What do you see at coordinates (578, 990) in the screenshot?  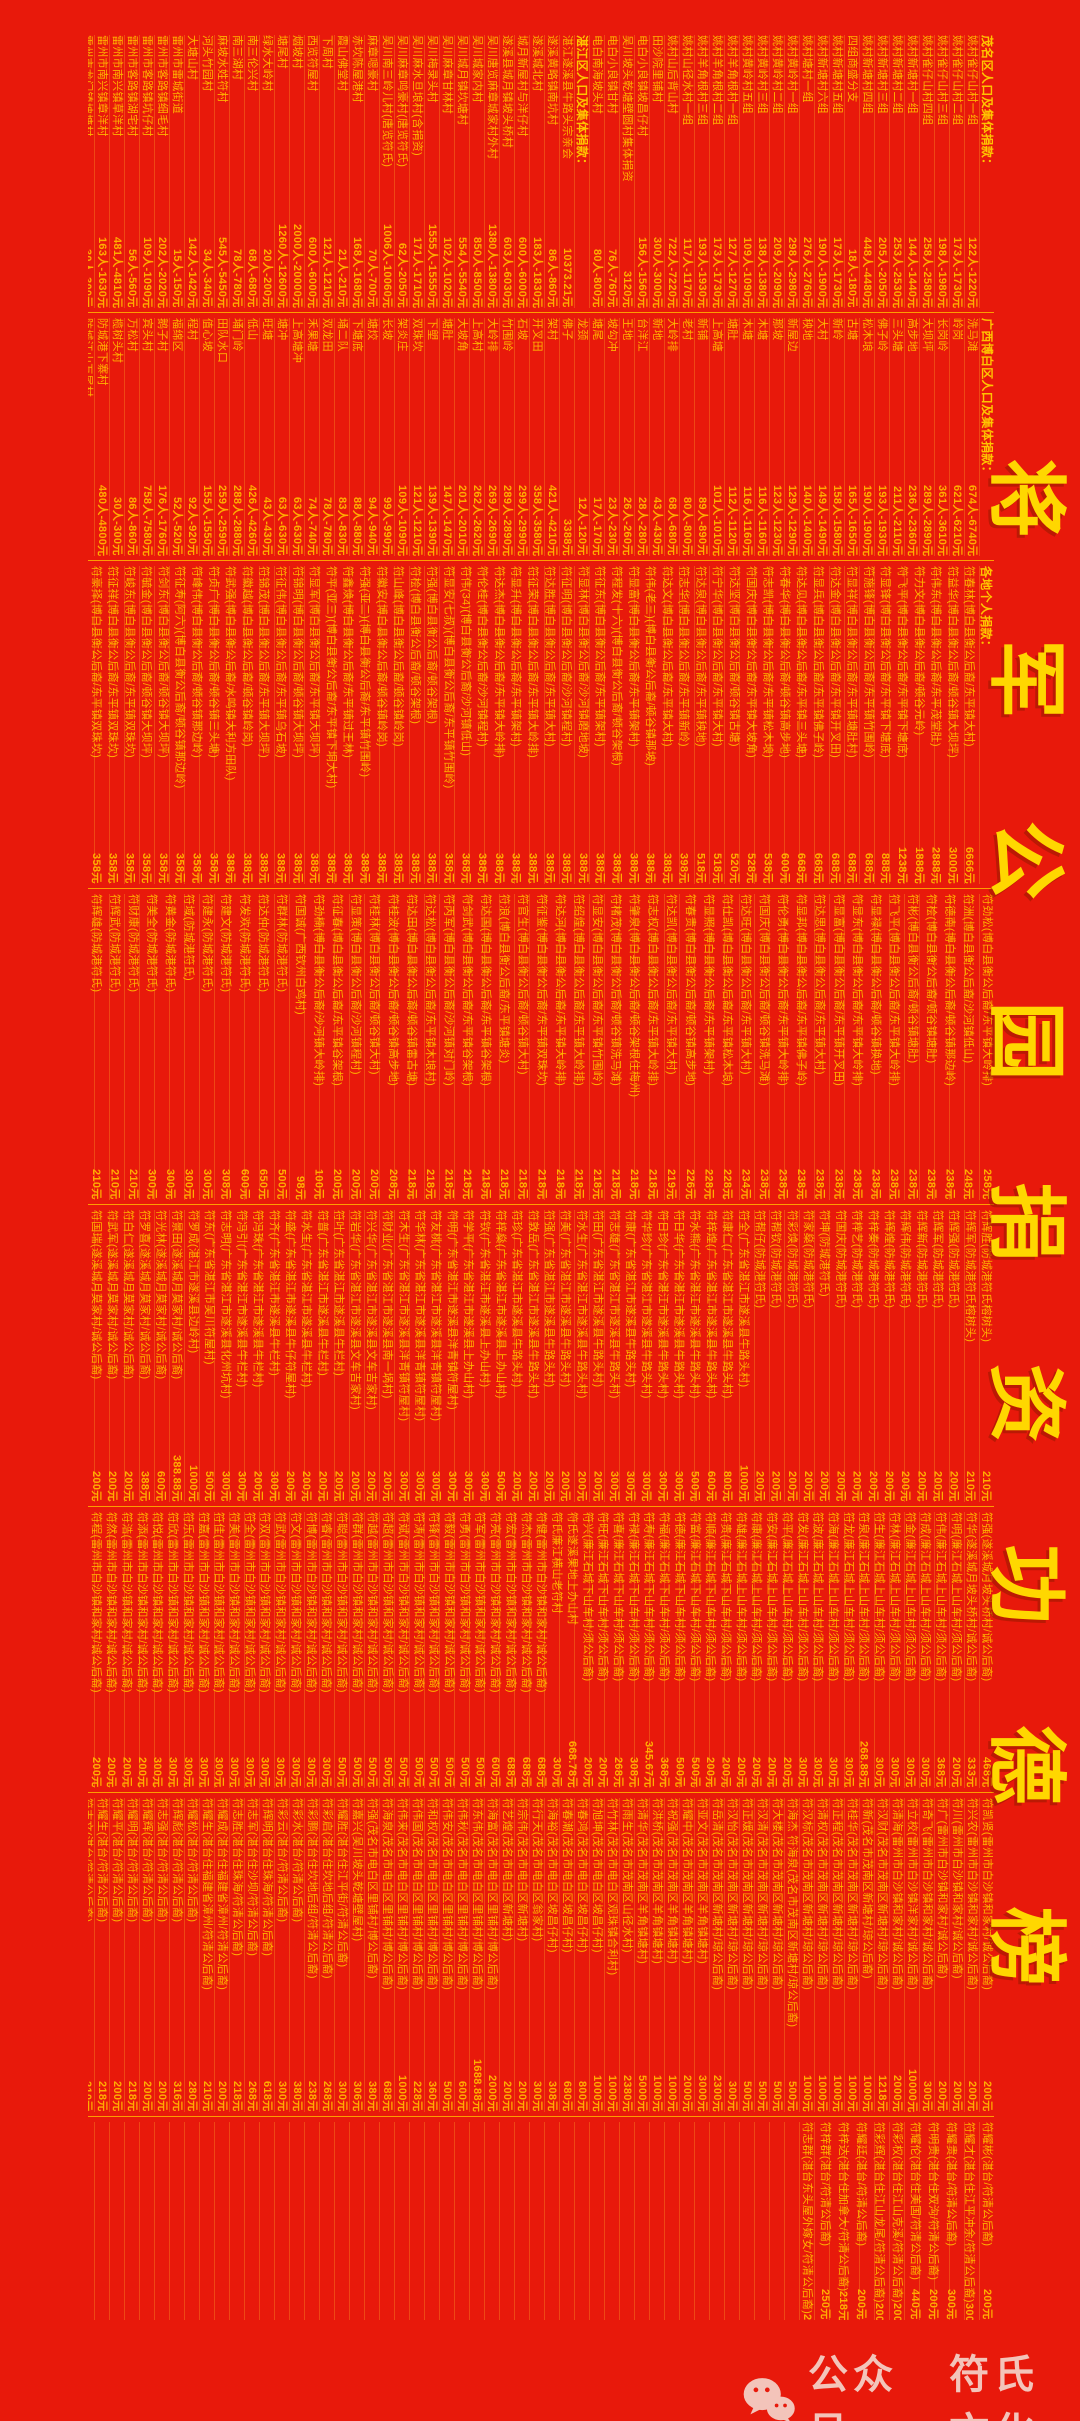 I see `donor-name: 符绍煌(博白县衡公后裔/东平镇大岭排)` at bounding box center [578, 990].